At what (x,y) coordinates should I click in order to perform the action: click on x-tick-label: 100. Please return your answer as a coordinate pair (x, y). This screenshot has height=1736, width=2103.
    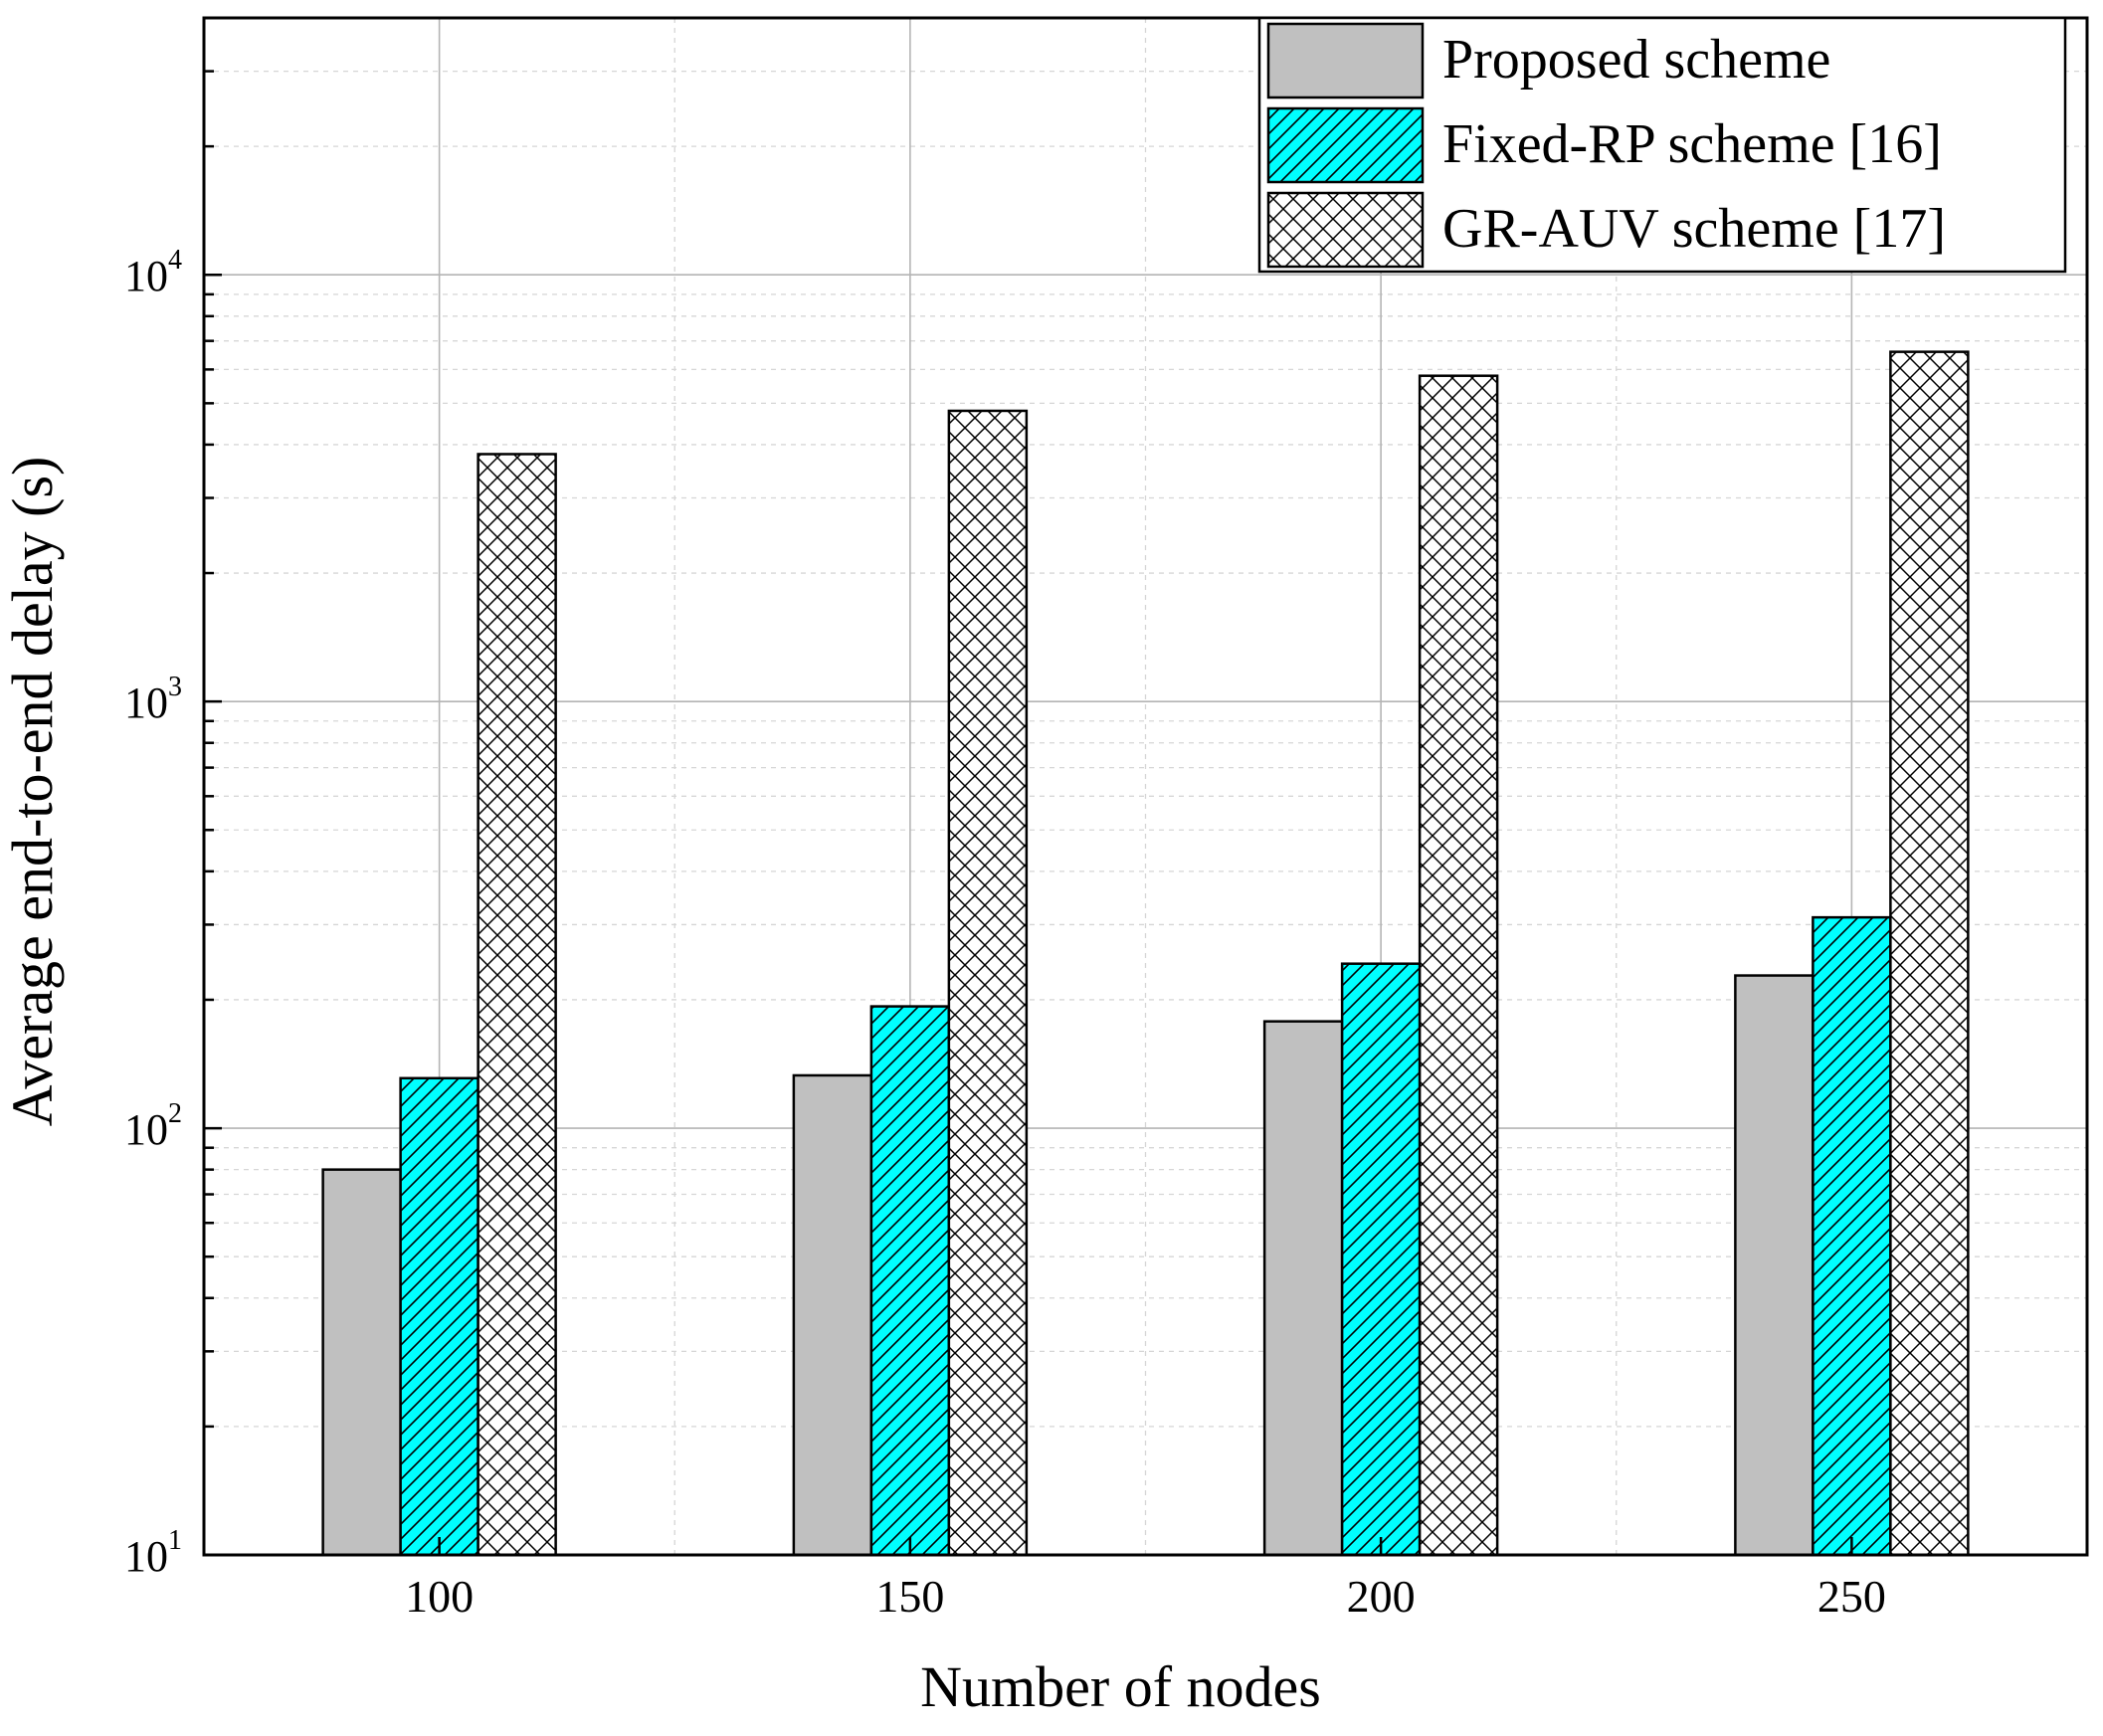
    Looking at the image, I should click on (439, 1596).